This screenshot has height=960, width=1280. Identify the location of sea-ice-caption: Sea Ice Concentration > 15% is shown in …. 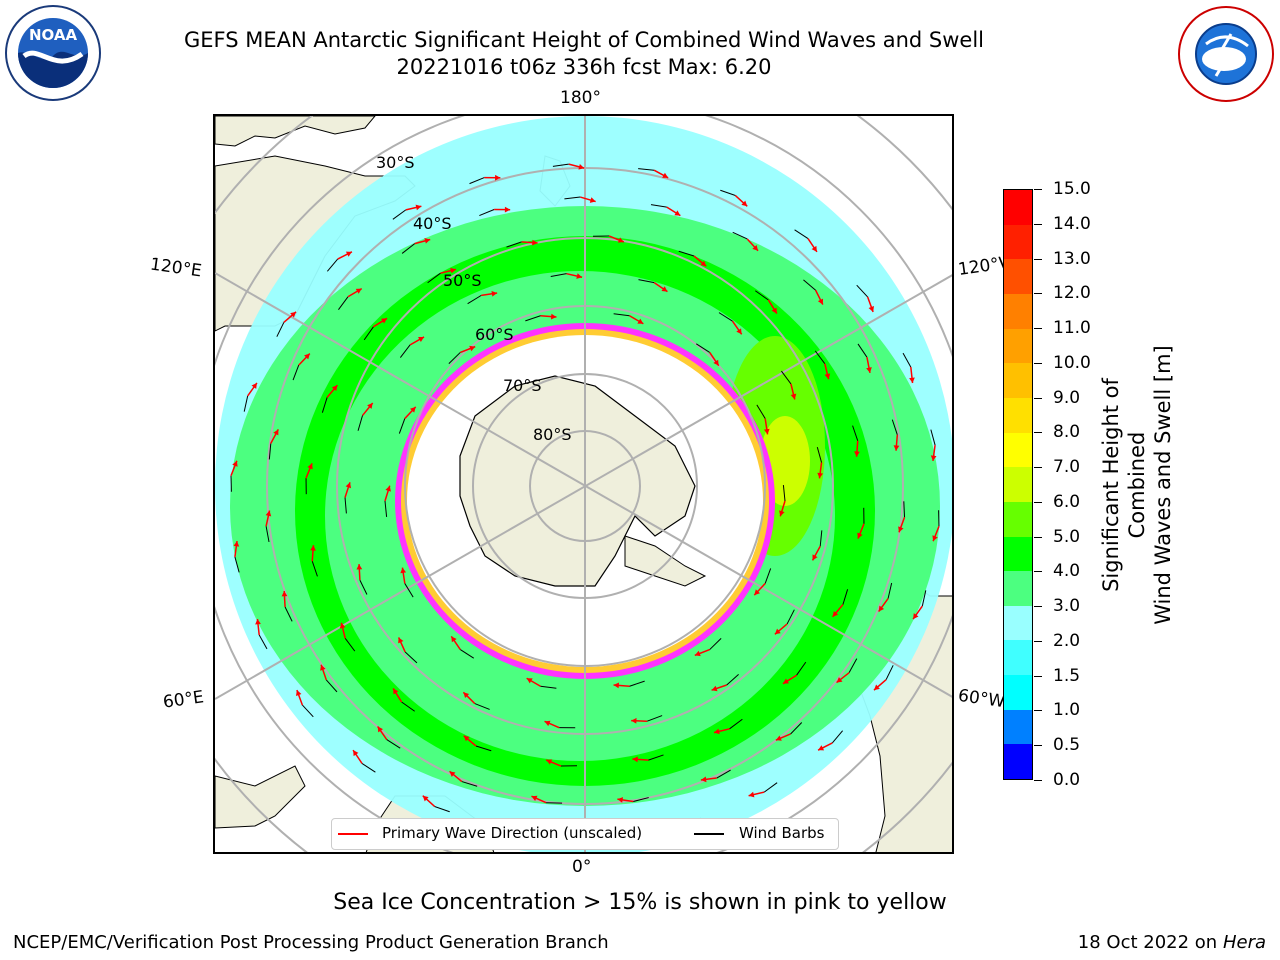
(640, 902).